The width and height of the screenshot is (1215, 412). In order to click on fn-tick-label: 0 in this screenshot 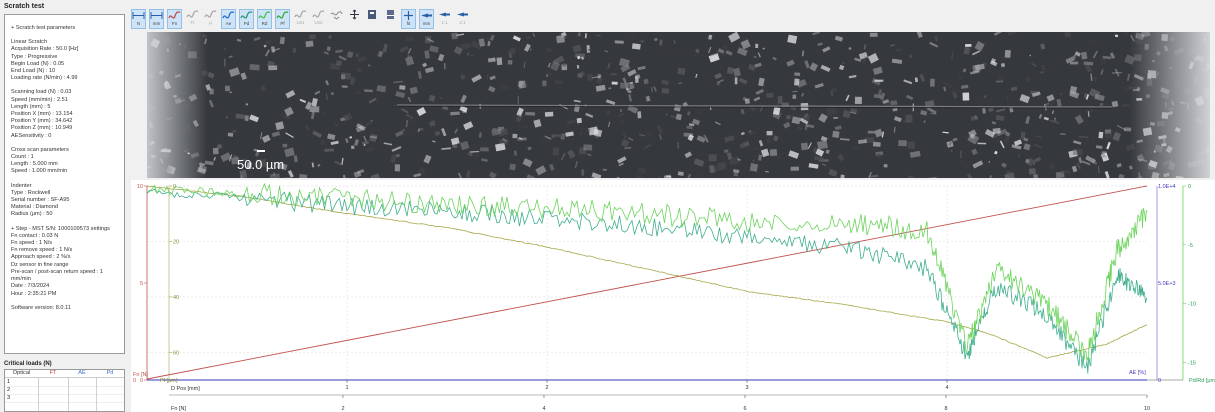, I will do `click(141, 381)`.